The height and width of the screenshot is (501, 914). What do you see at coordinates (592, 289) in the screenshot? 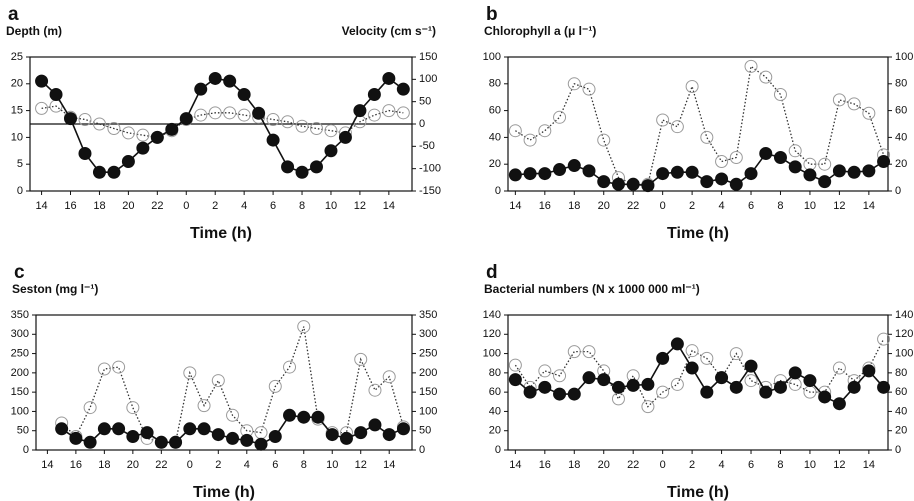
I see `y-axis-title: Bacterial numbers (N x 1000 000 ml⁻¹)` at bounding box center [592, 289].